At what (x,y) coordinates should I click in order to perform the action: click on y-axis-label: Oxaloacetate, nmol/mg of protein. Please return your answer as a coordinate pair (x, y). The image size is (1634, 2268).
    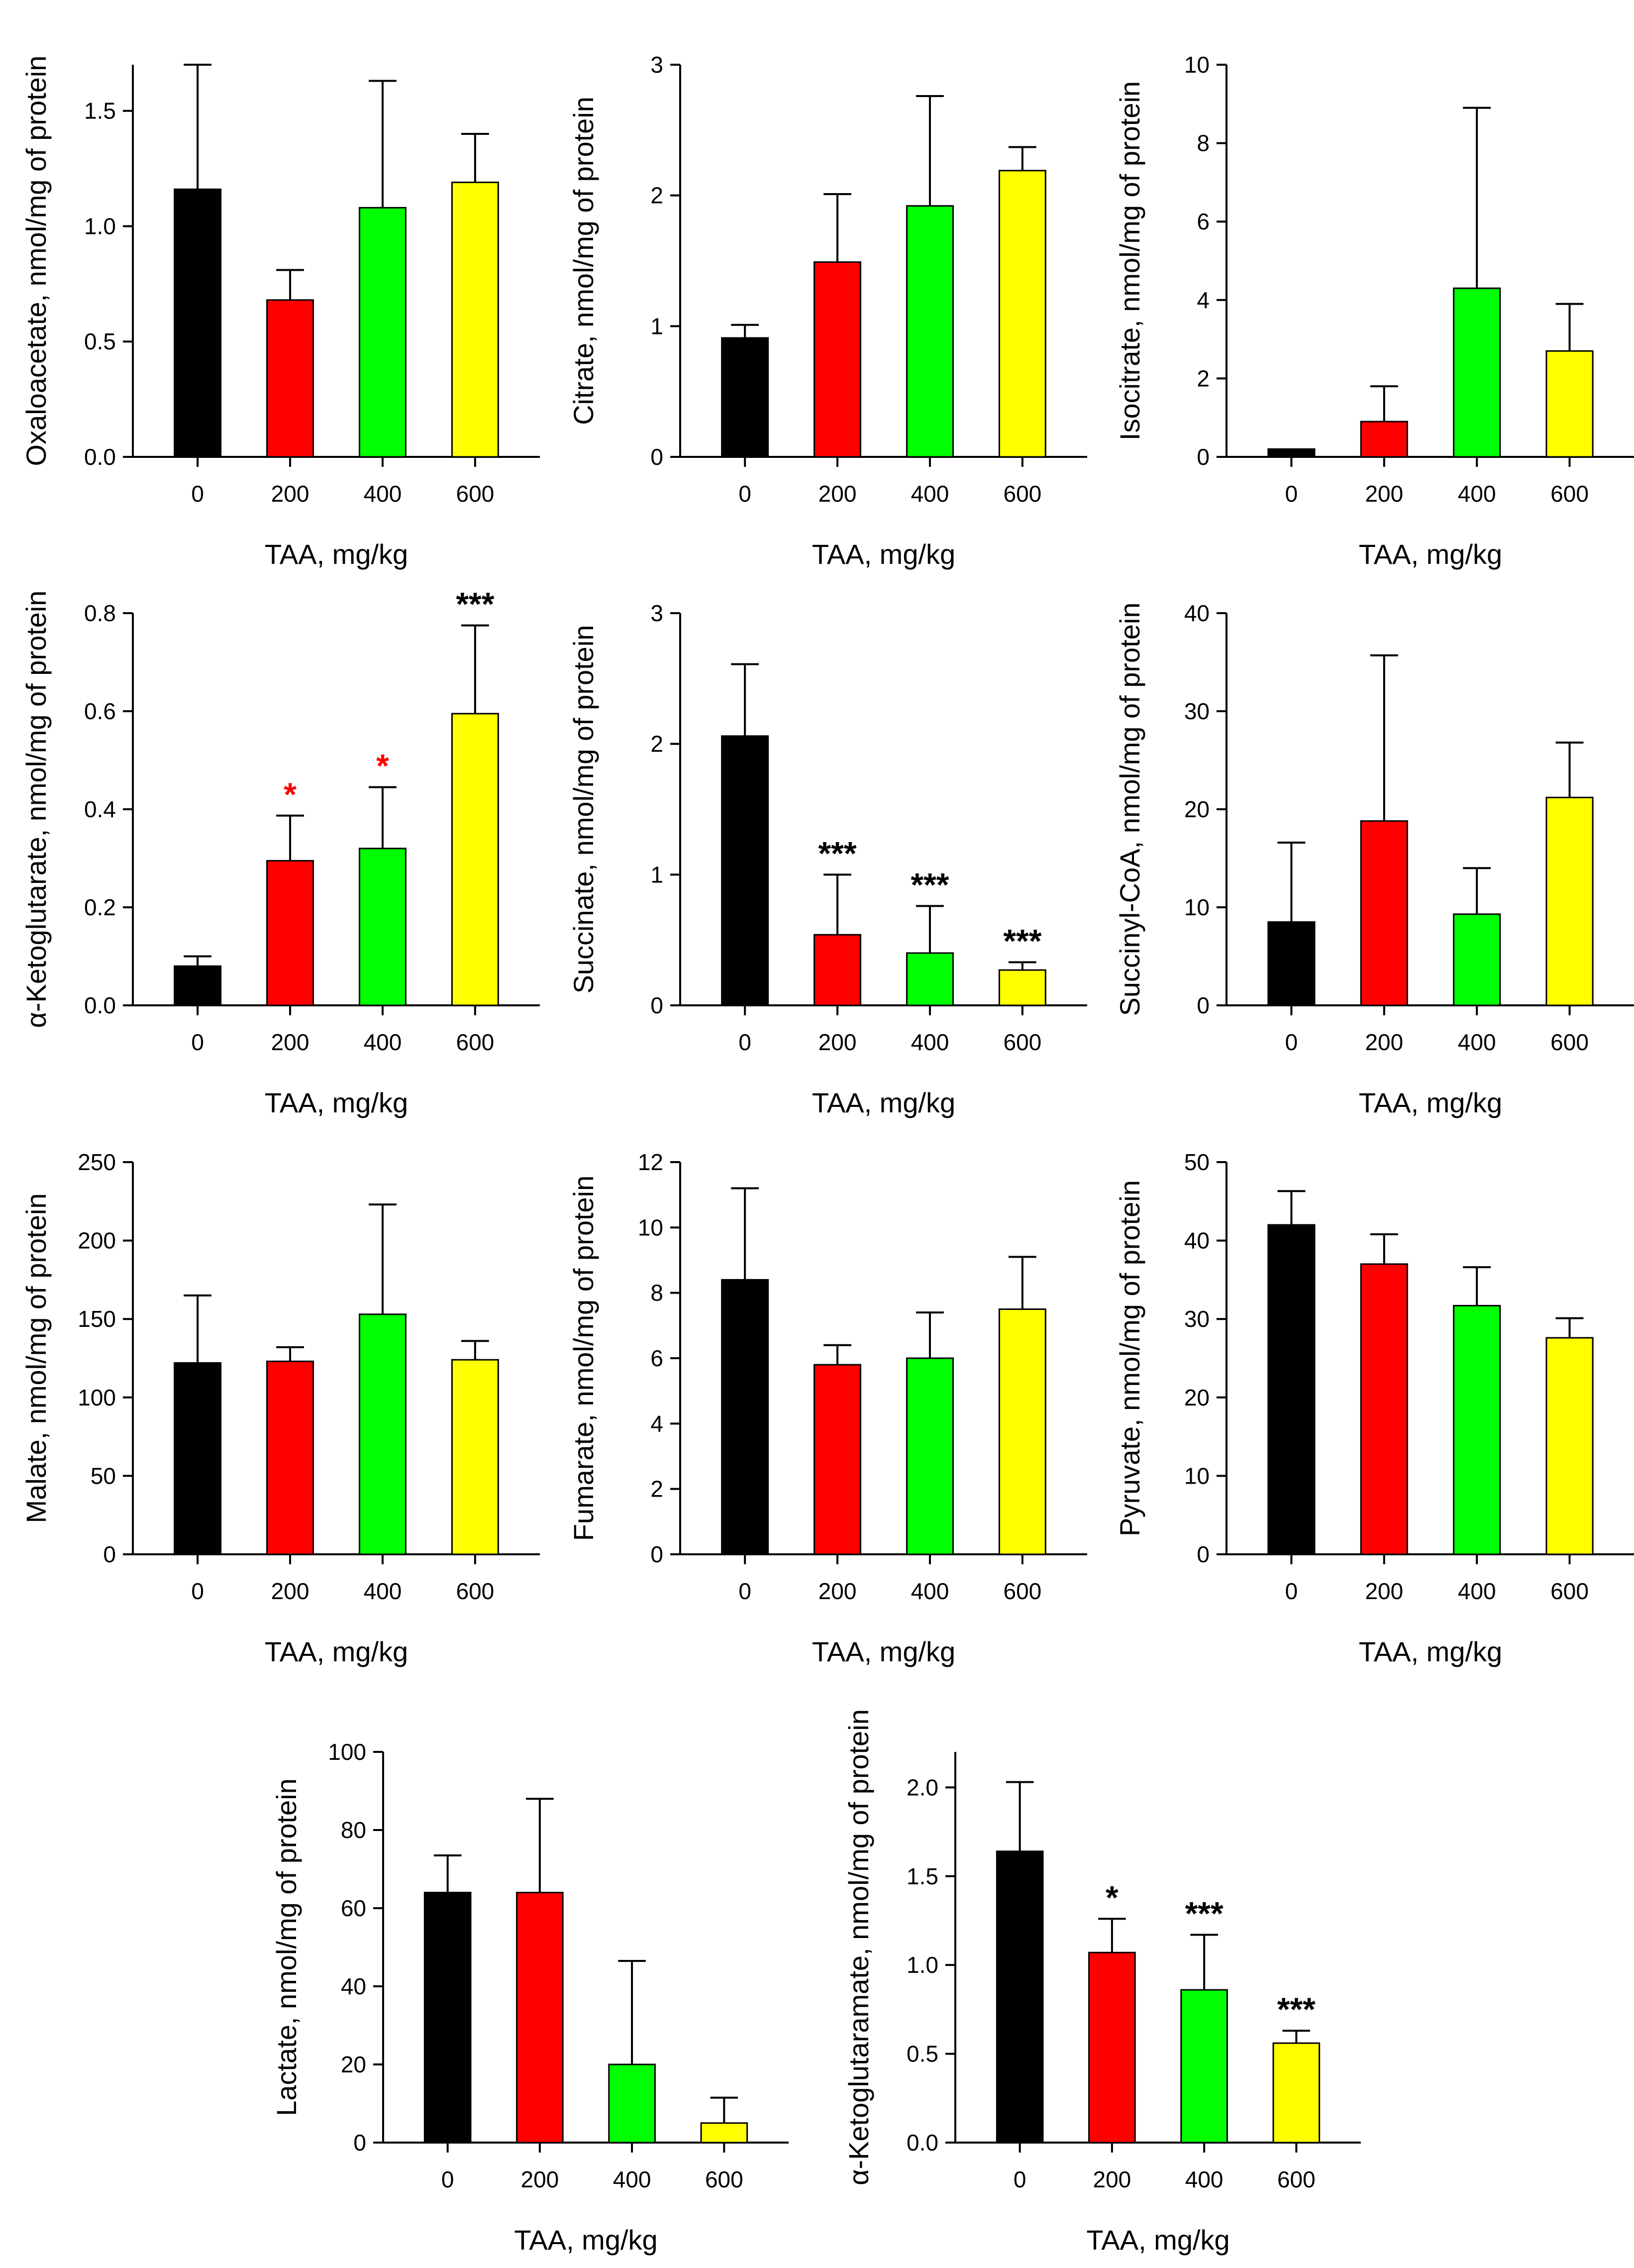
    Looking at the image, I should click on (36, 261).